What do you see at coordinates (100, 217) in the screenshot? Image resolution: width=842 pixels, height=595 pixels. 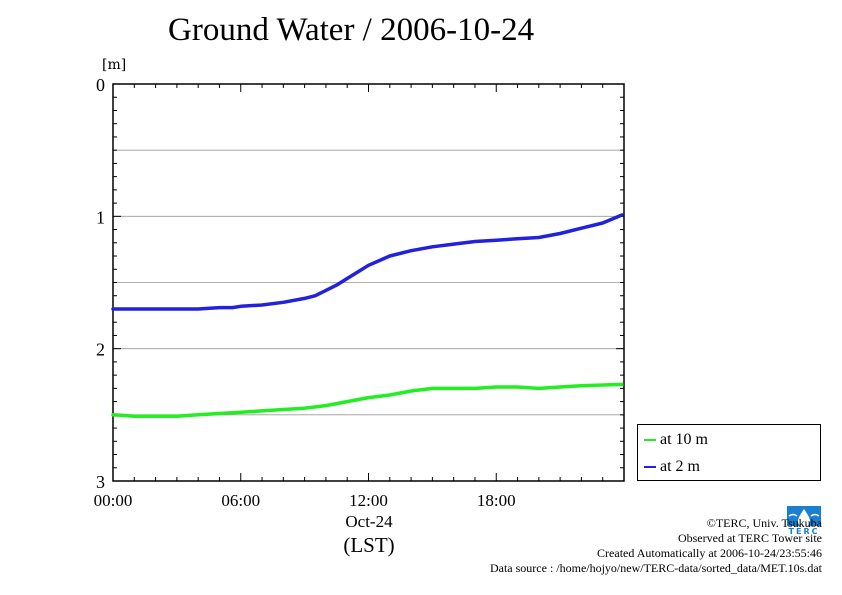 I see `y-tick-label: 1` at bounding box center [100, 217].